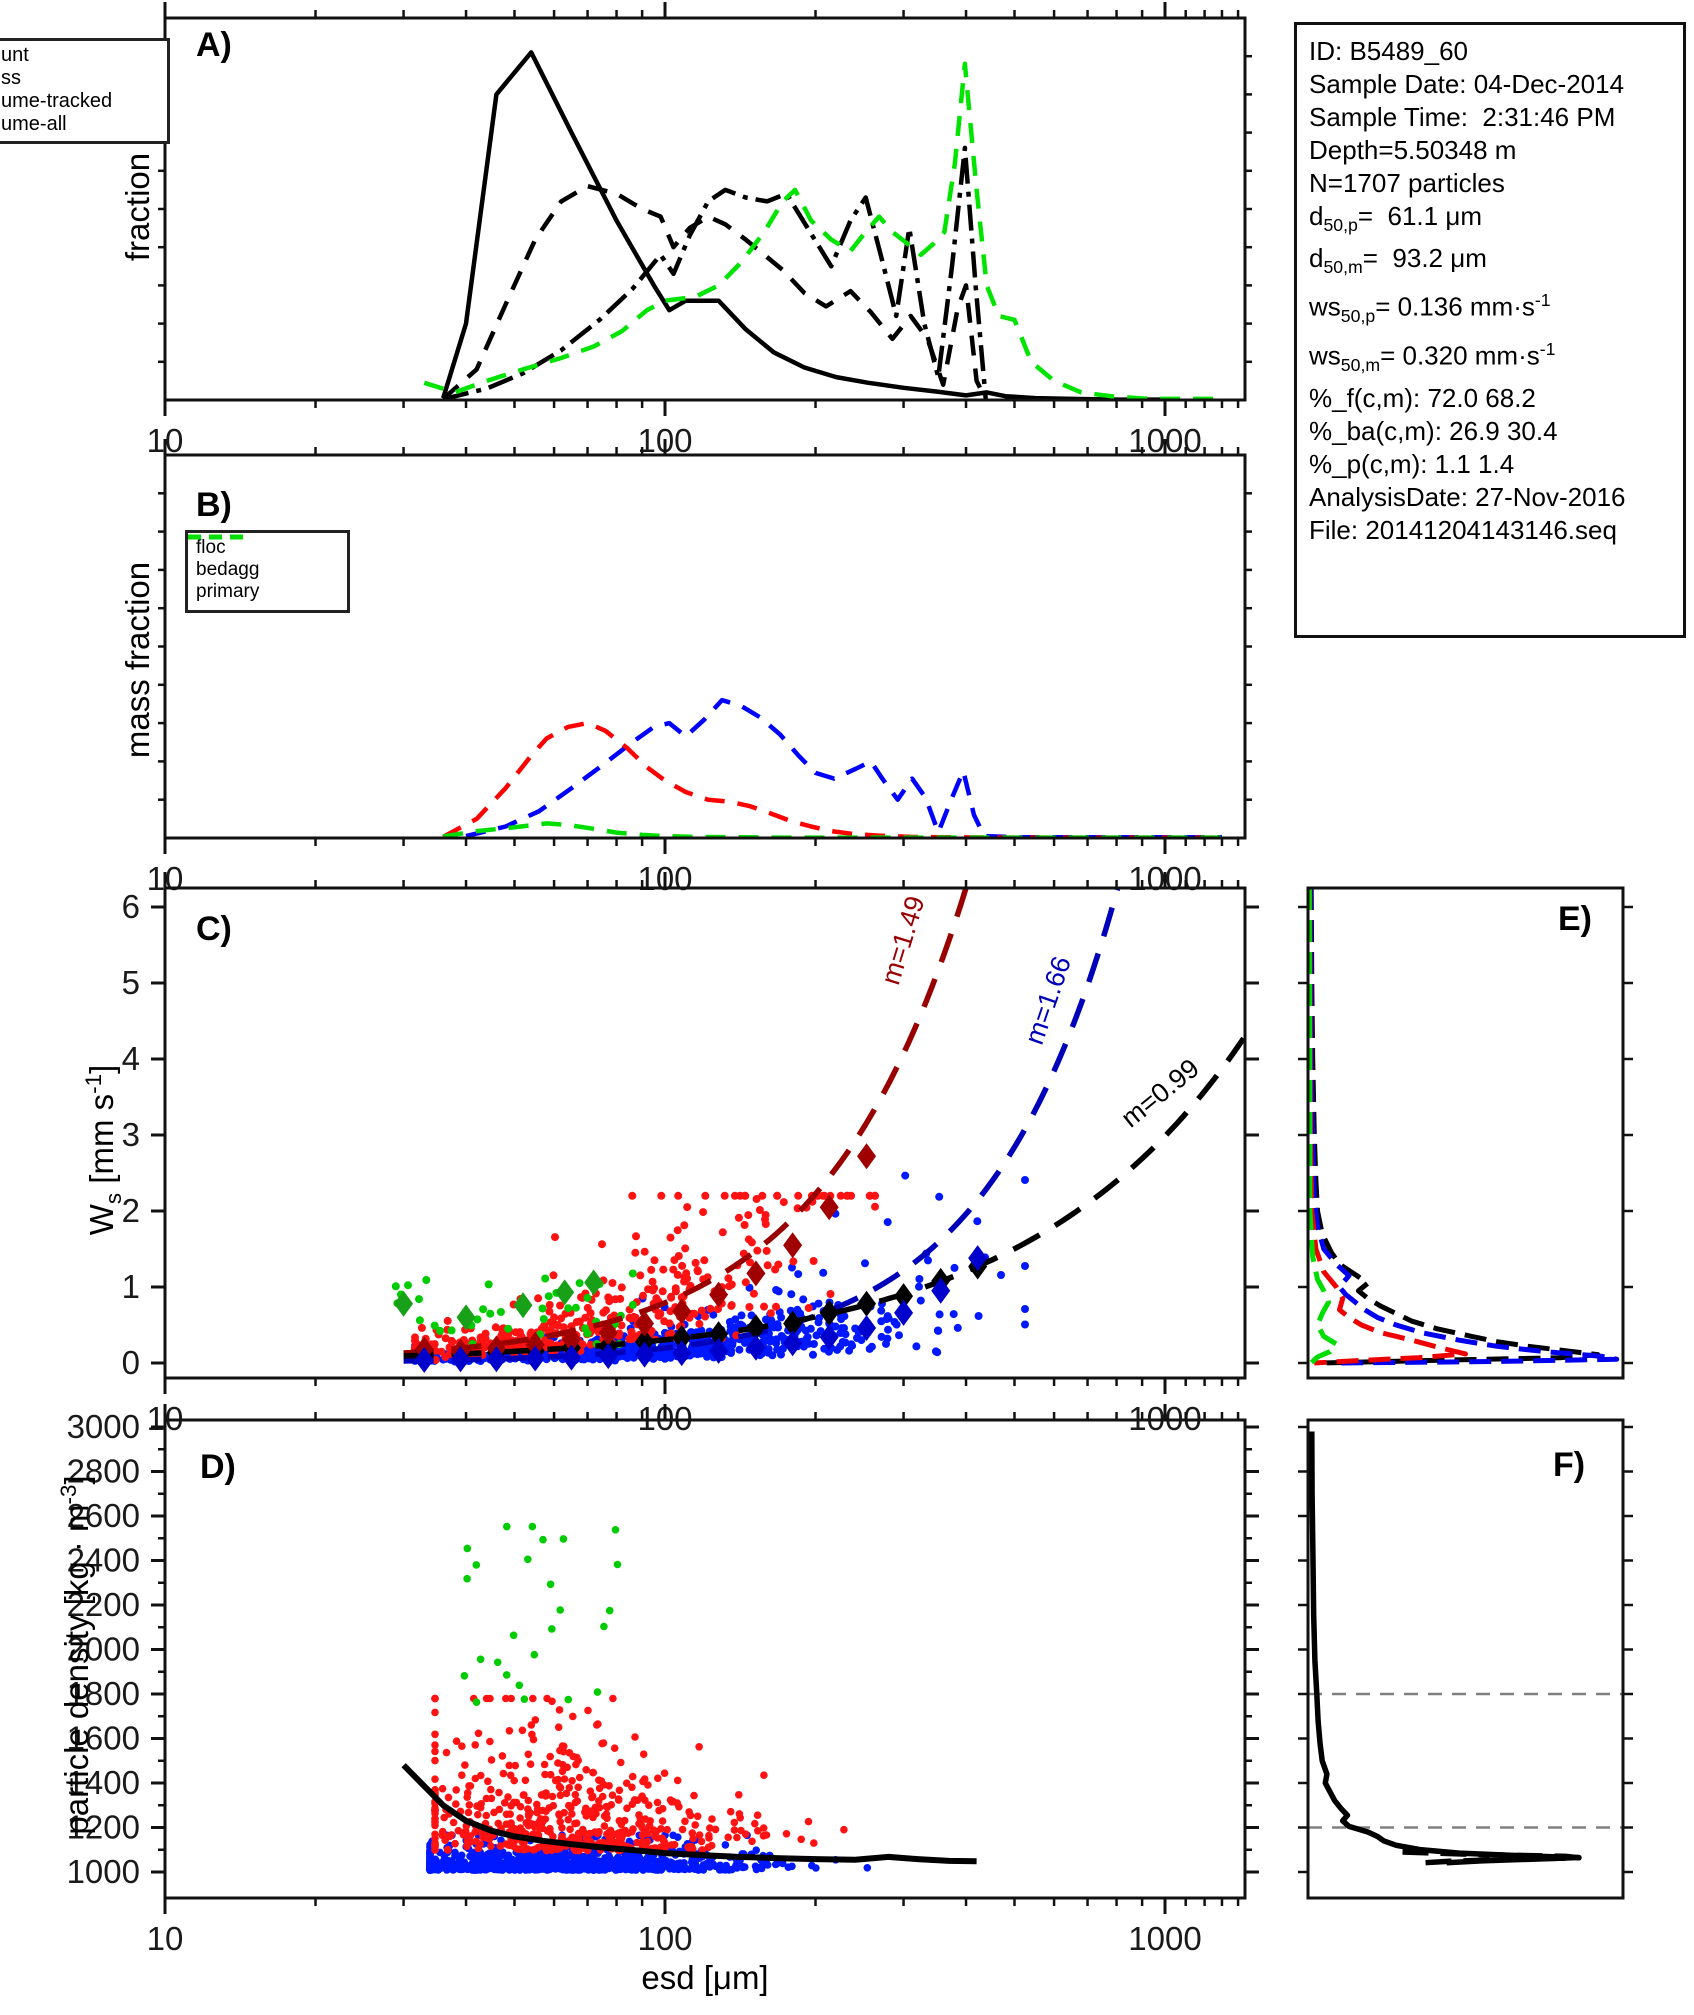 This screenshot has height=2015, width=1694. What do you see at coordinates (131, 1134) in the screenshot?
I see `y-tick-label: 3` at bounding box center [131, 1134].